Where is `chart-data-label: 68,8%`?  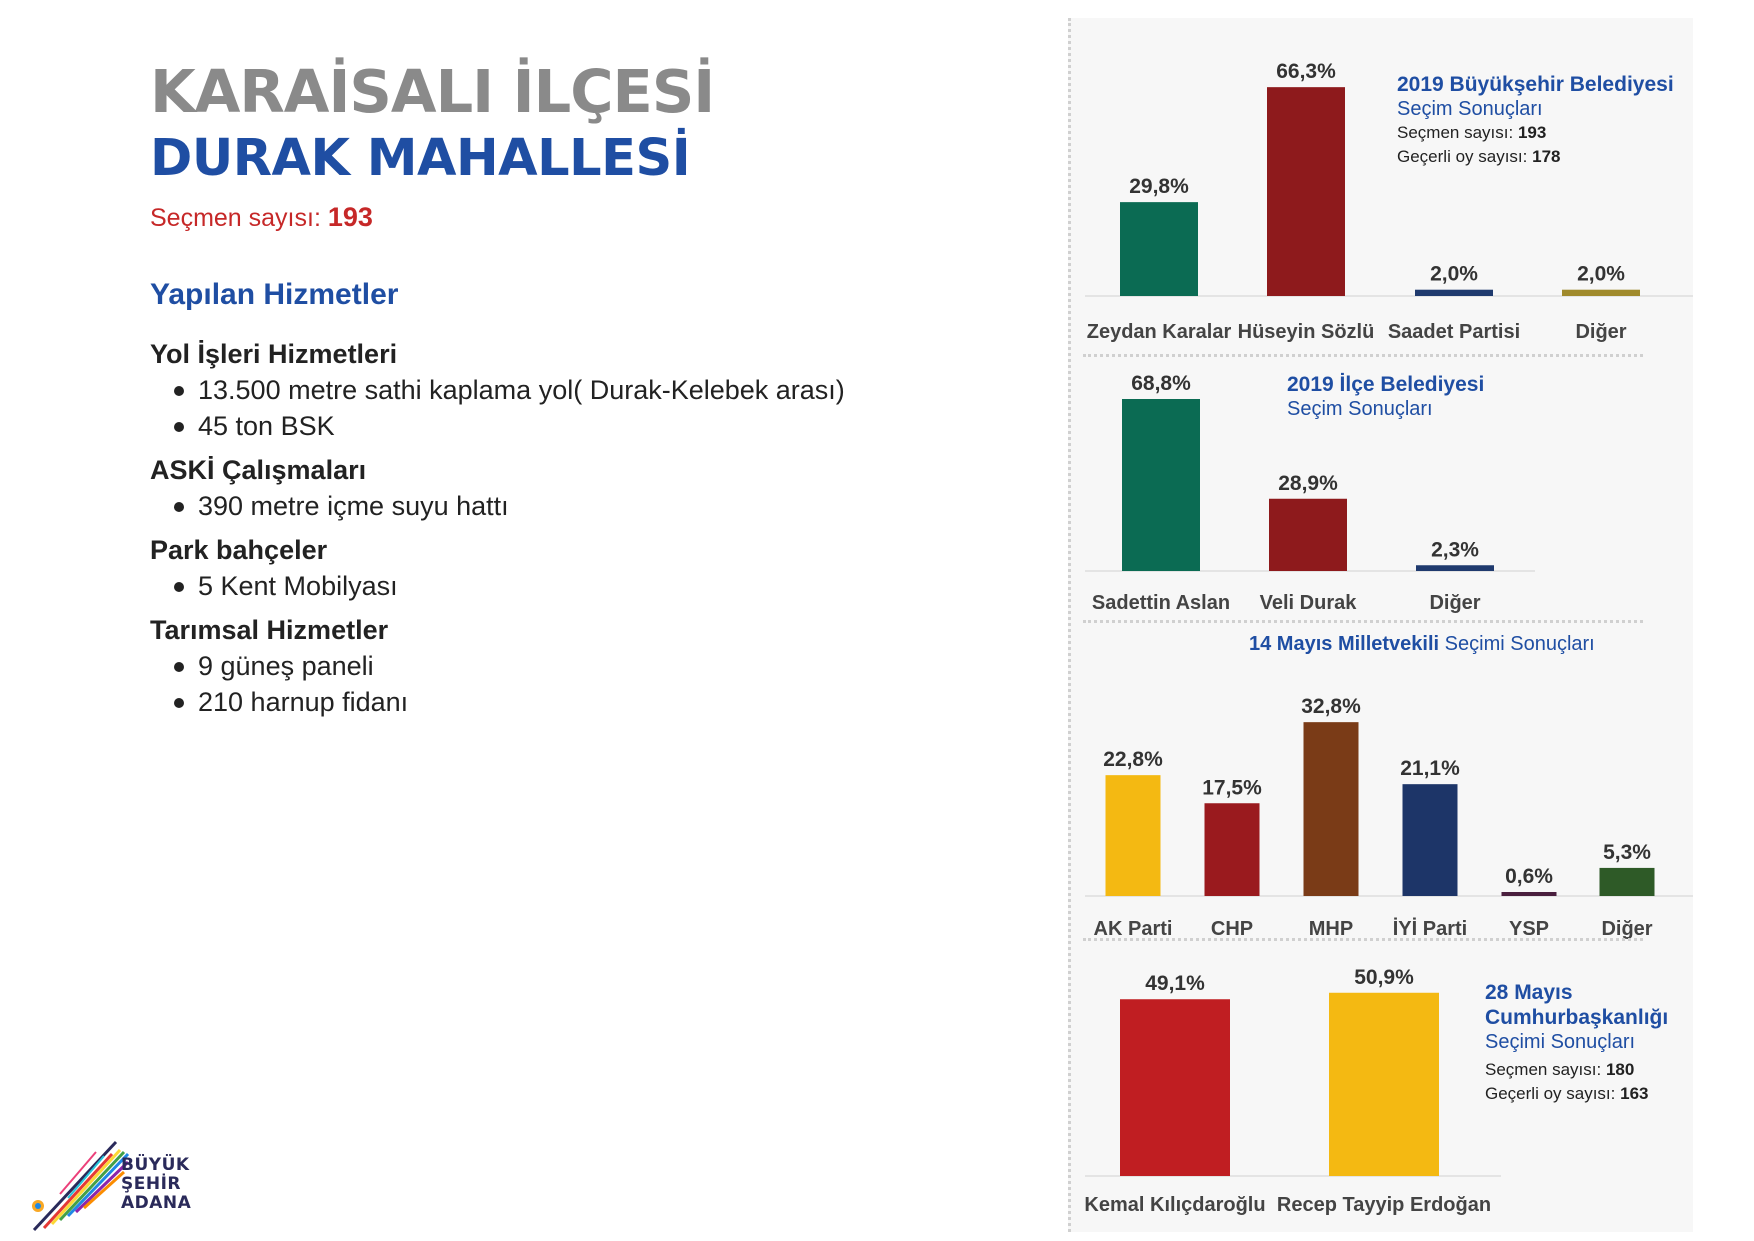 chart-data-label: 68,8% is located at coordinates (1161, 383).